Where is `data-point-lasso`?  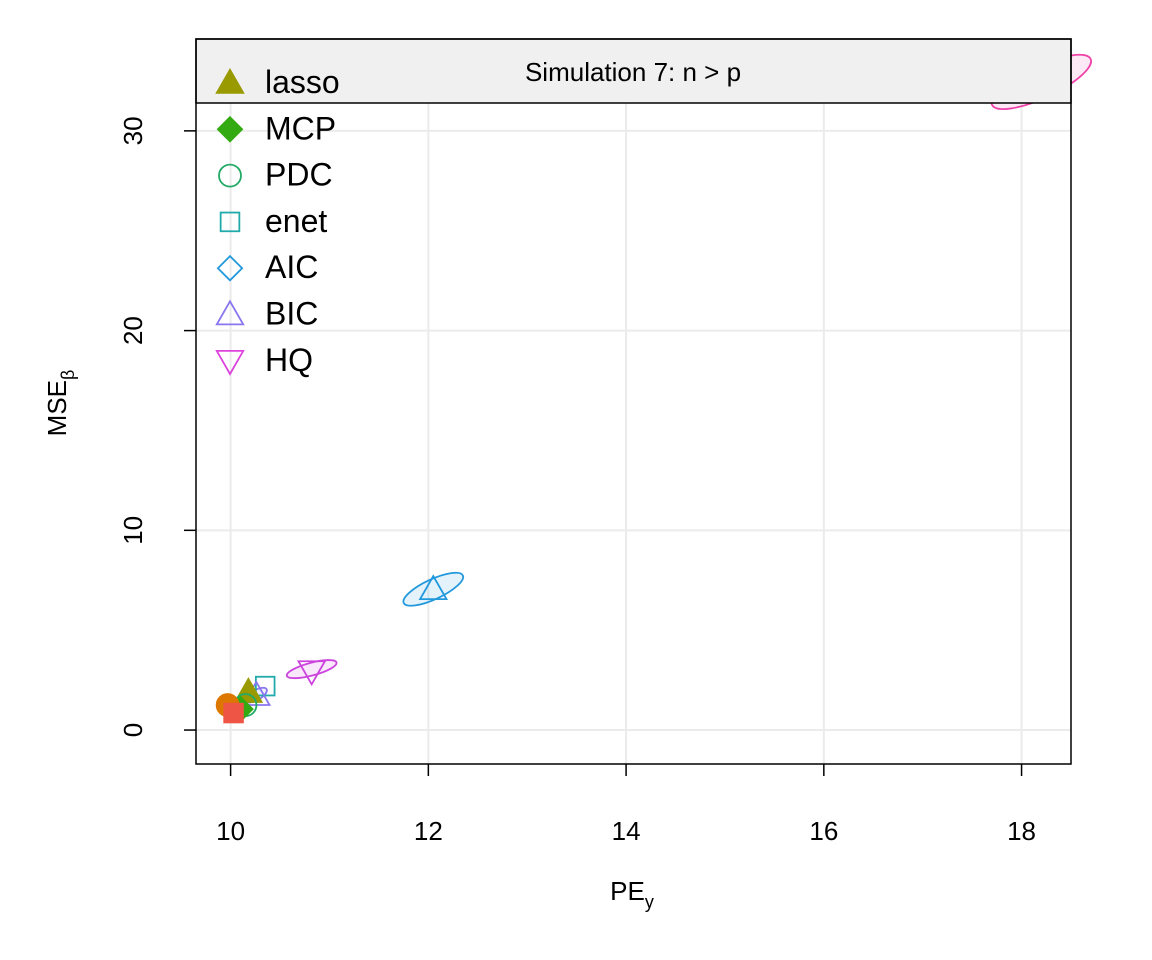 data-point-lasso is located at coordinates (248, 690).